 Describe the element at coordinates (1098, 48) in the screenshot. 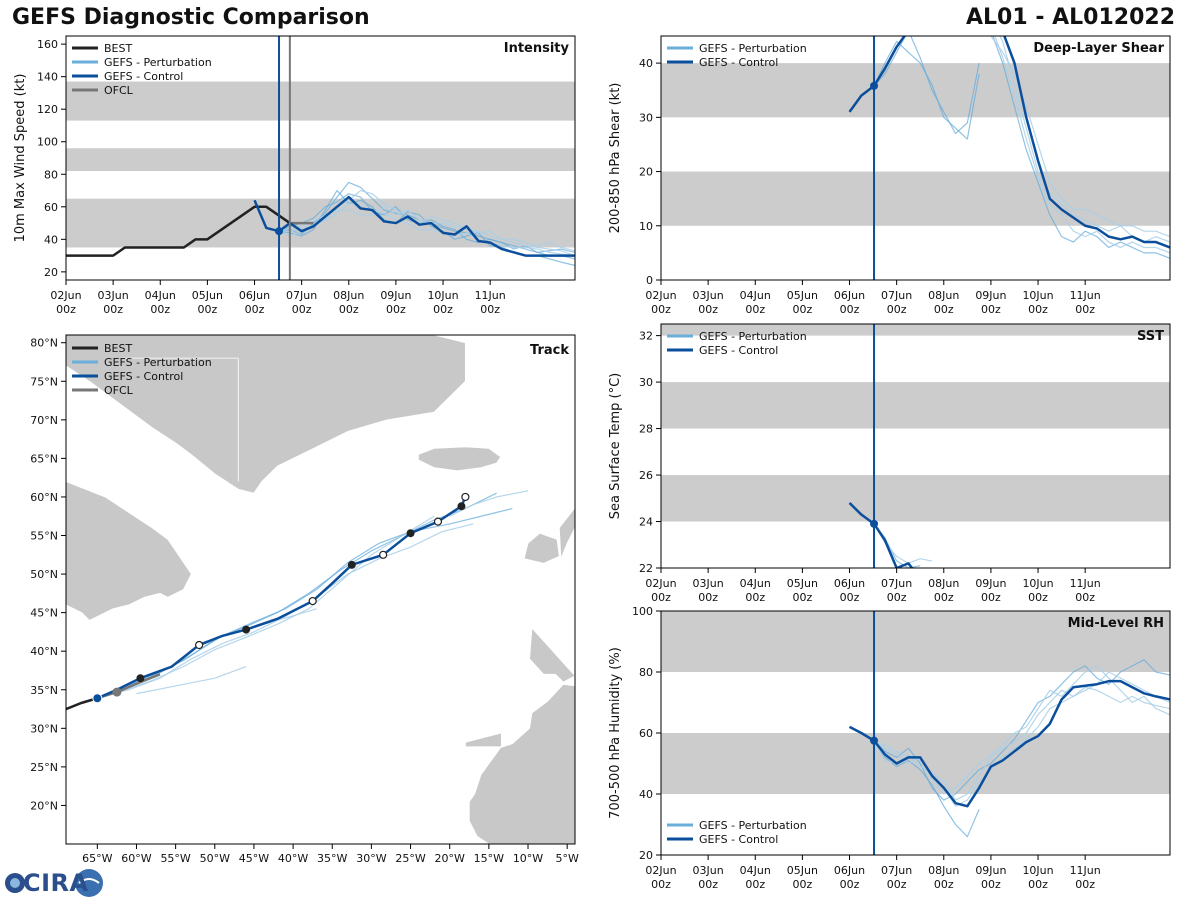

I see `panel-title: Deep-Layer Shear` at that location.